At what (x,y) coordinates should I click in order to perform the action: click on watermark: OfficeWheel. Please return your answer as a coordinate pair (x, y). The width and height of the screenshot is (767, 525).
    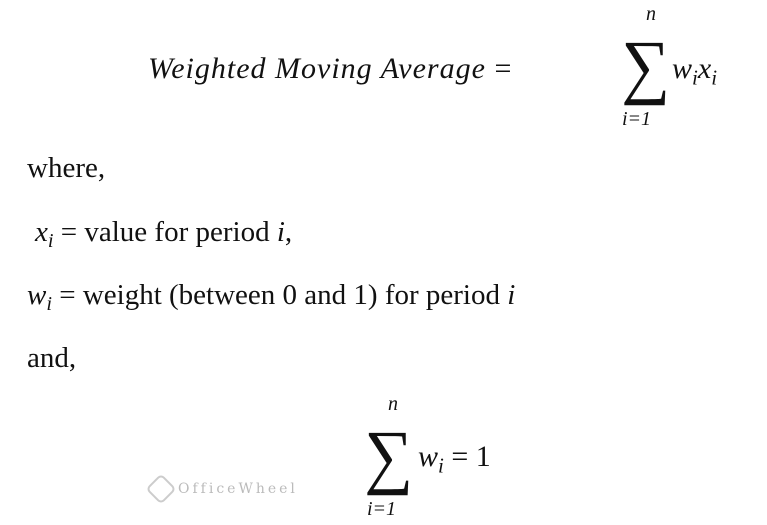
    Looking at the image, I should click on (221, 489).